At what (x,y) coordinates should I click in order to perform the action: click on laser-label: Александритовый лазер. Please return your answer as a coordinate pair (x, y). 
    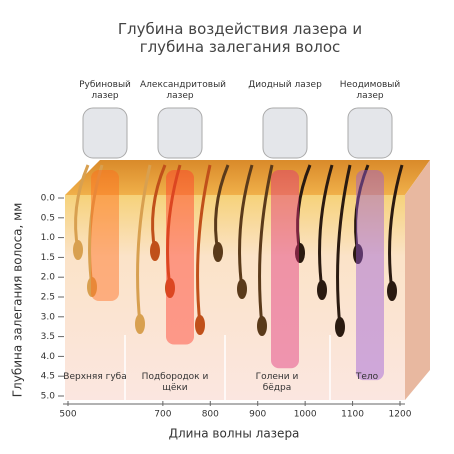
    Looking at the image, I should click on (183, 90).